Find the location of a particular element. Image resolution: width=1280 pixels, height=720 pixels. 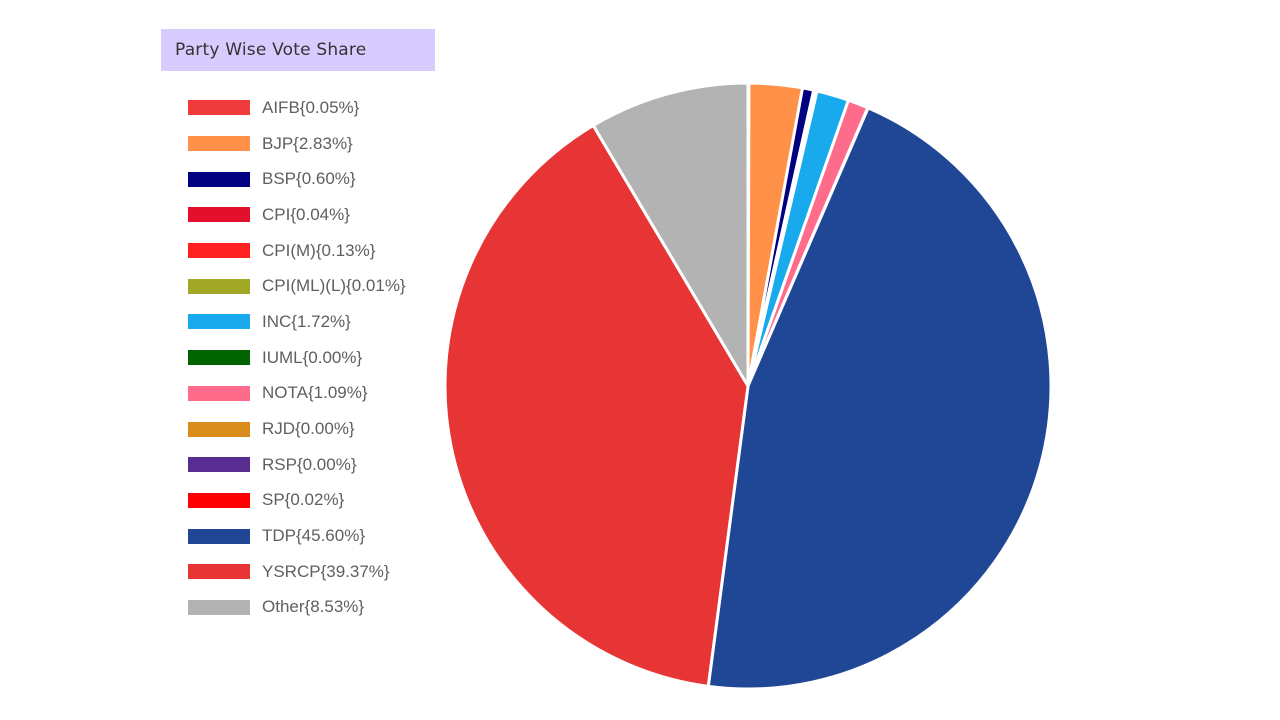

legend-label: CPI(ML)(L){0.01%} is located at coordinates (334, 286).